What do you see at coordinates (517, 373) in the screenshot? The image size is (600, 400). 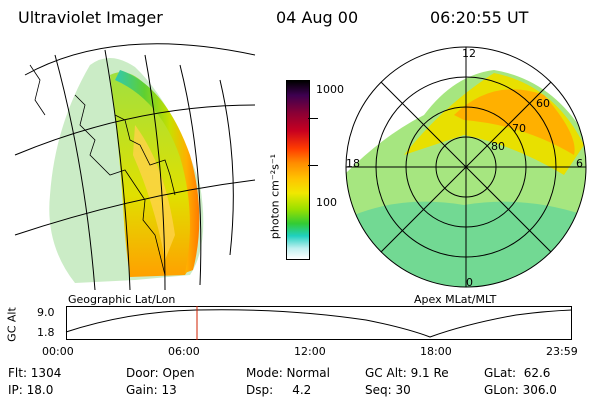 I see `status-glat: GLat: 62.6` at bounding box center [517, 373].